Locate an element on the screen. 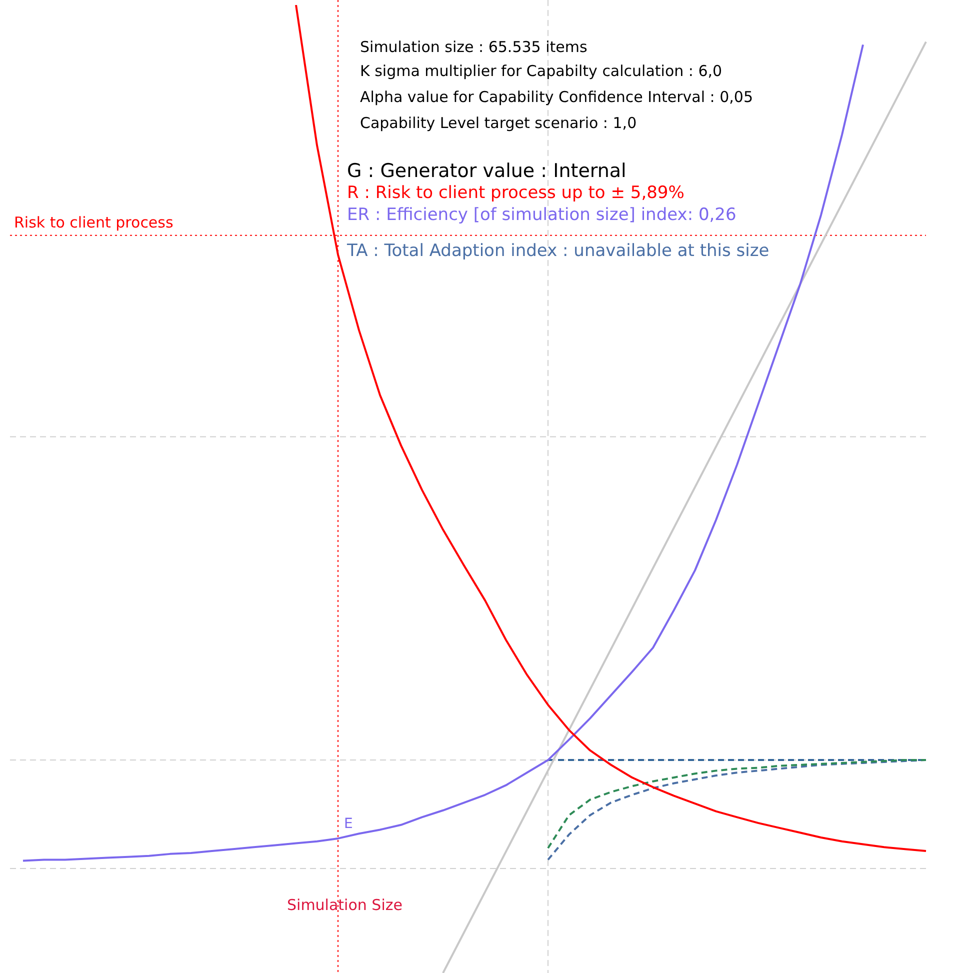 The width and height of the screenshot is (957, 973). annotation: ER : Efficiency [of simulation size] index: 0,26 is located at coordinates (541, 215).